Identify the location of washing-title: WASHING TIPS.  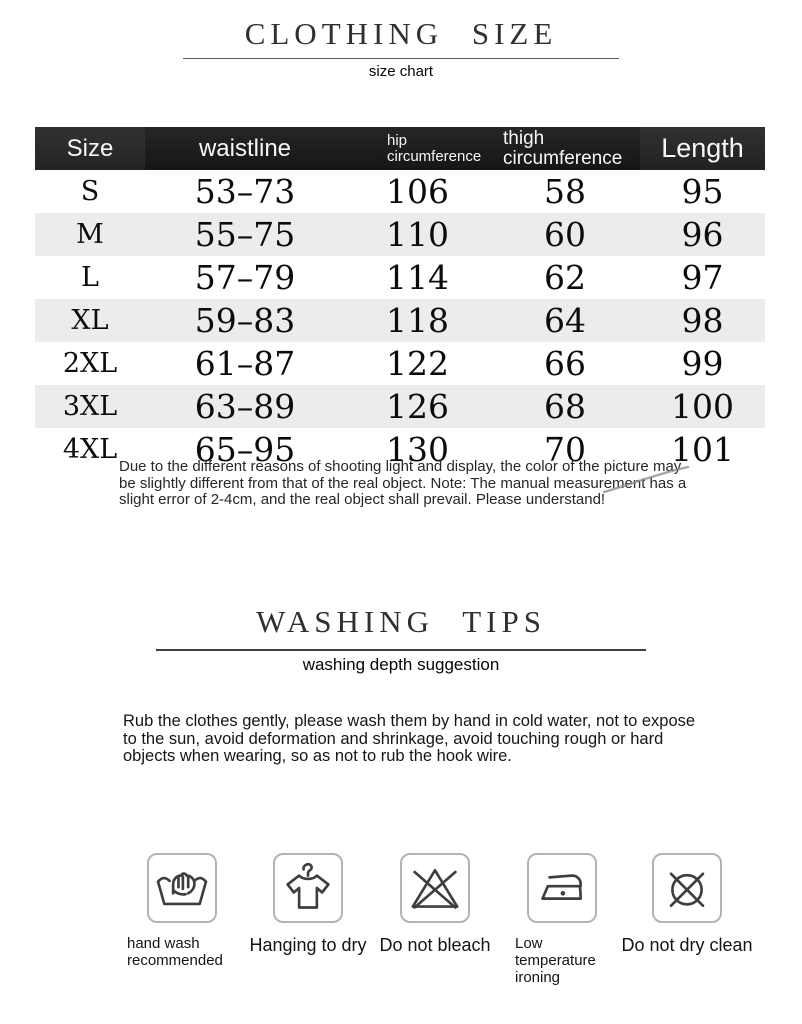
(401, 621).